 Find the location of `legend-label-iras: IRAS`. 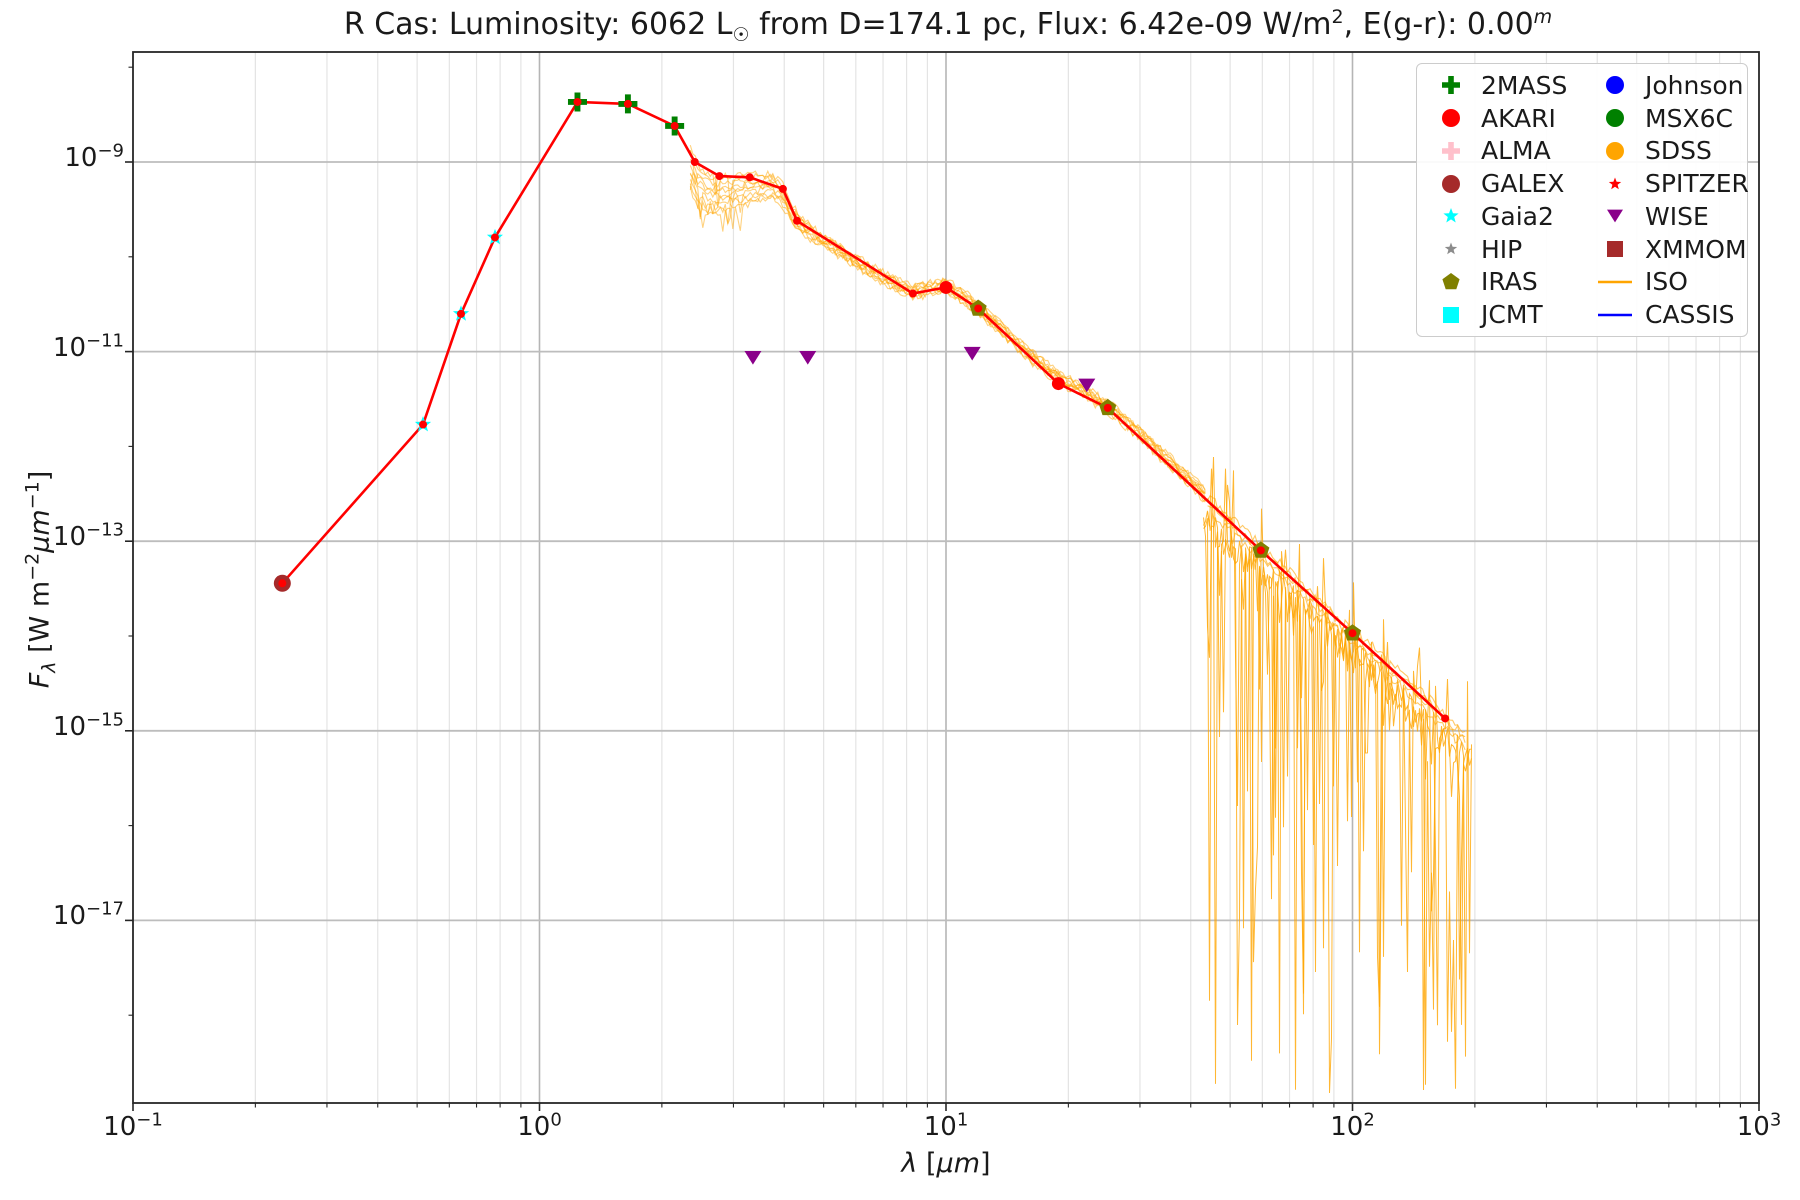

legend-label-iras: IRAS is located at coordinates (1509, 282).